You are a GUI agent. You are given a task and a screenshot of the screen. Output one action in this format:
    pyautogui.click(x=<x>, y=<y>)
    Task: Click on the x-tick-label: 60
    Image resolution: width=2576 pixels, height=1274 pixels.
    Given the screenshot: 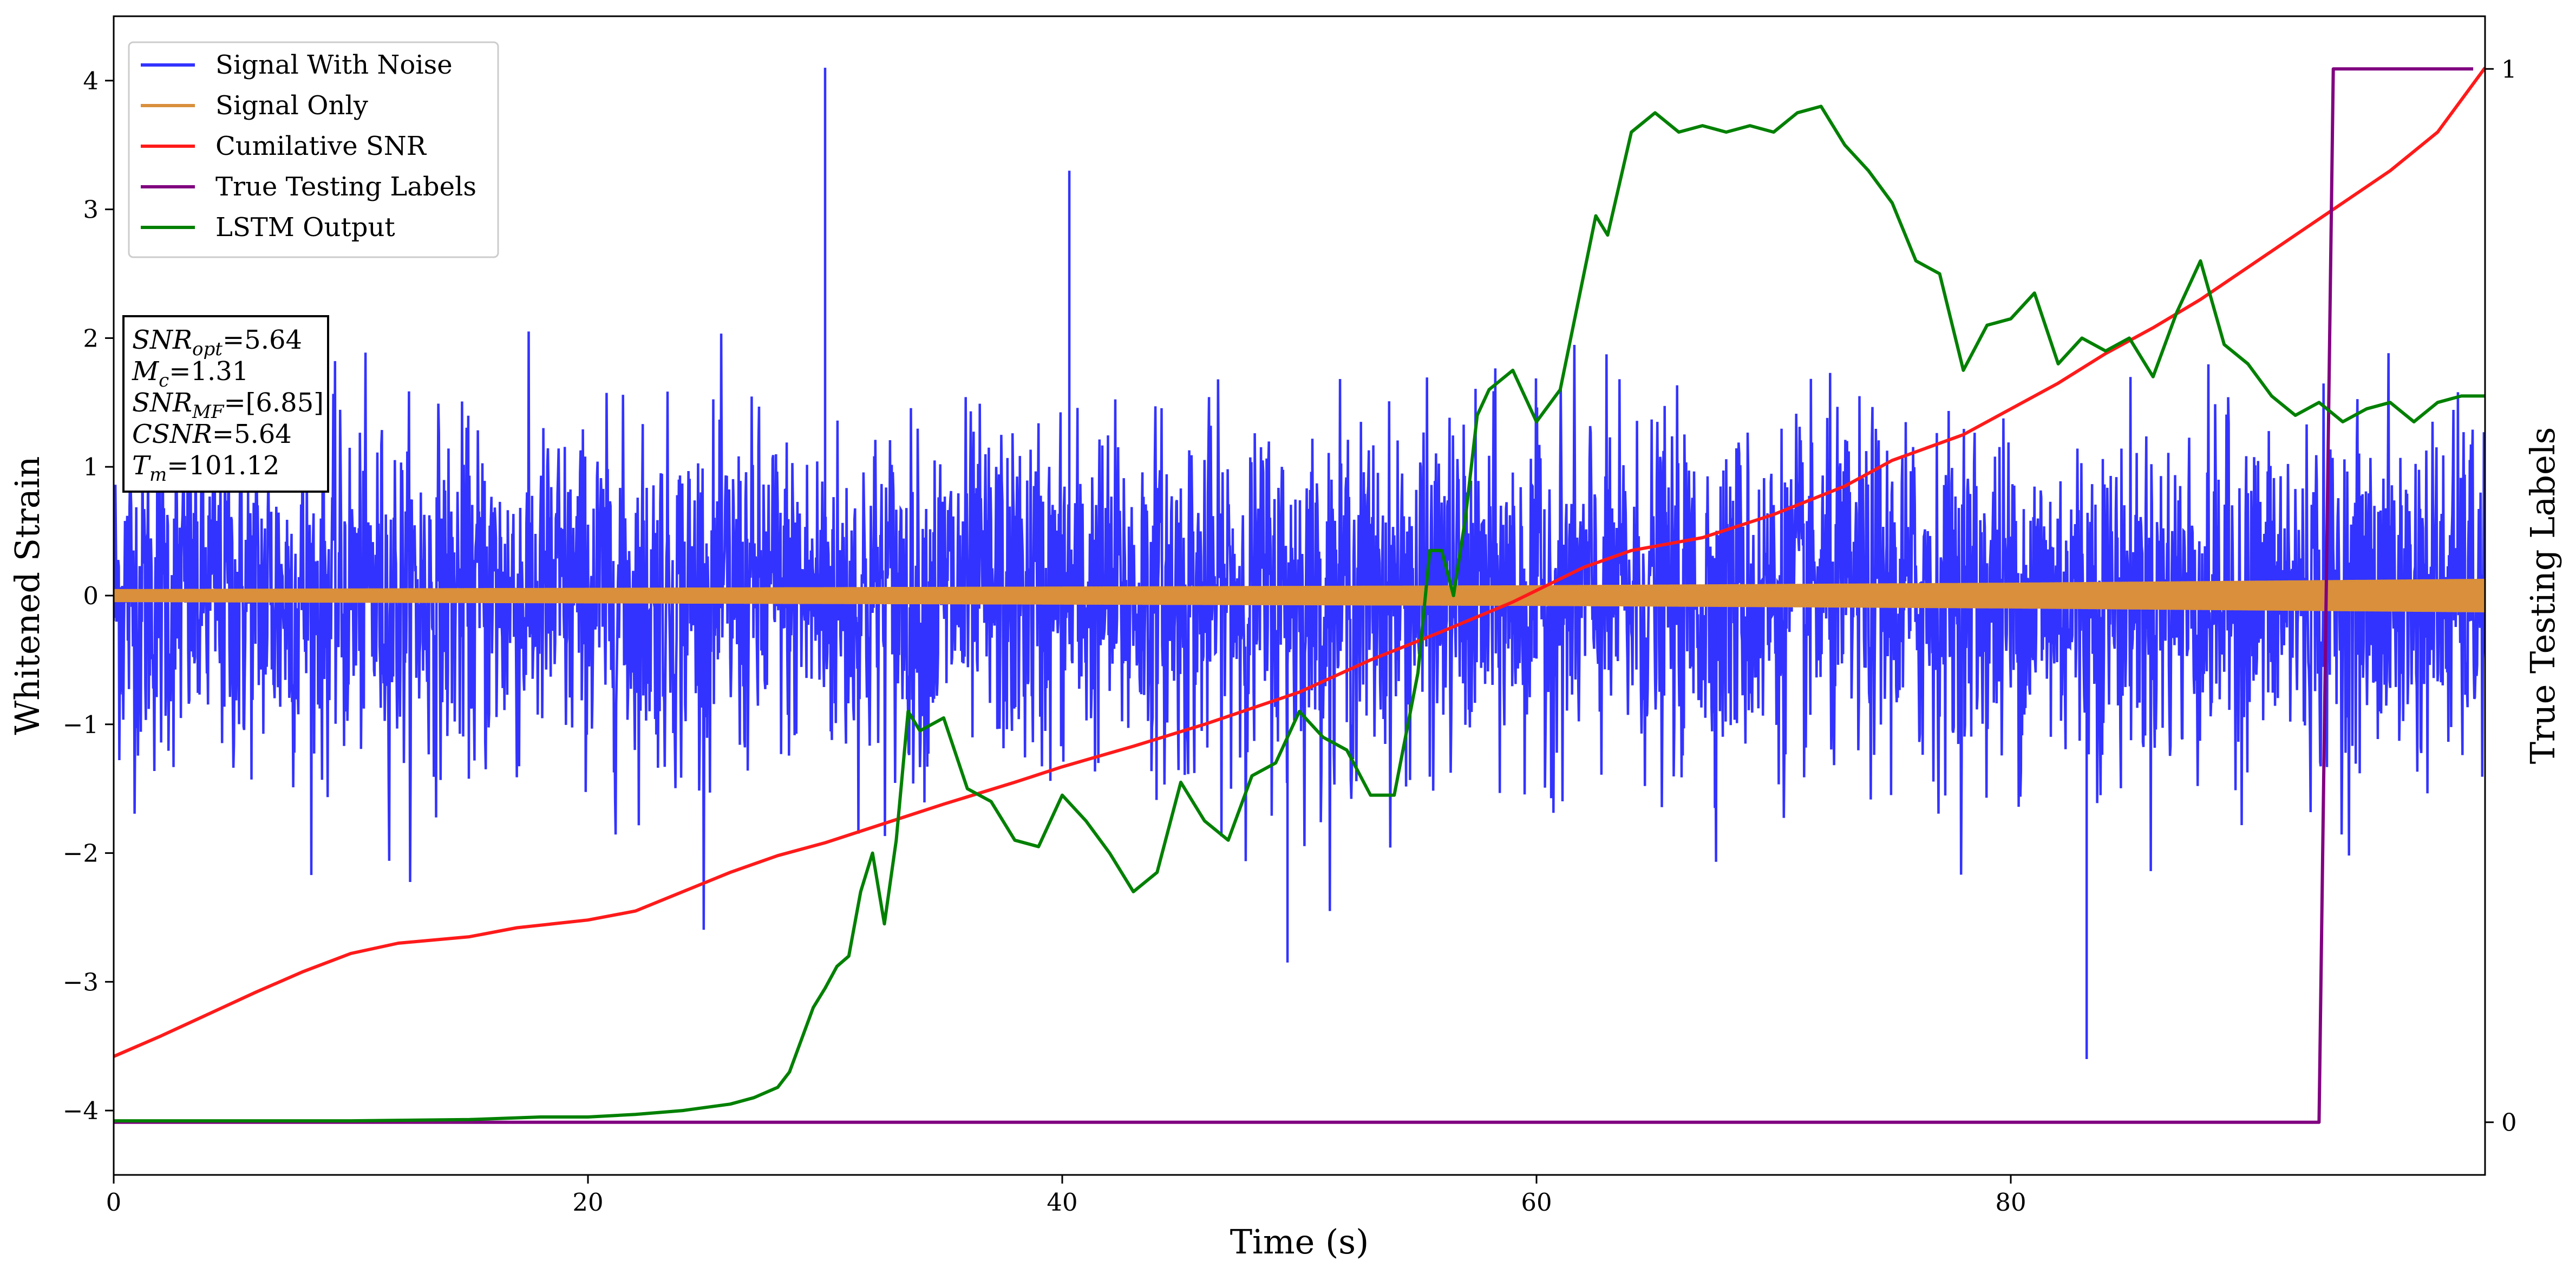 What is the action you would take?
    pyautogui.click(x=1536, y=1202)
    